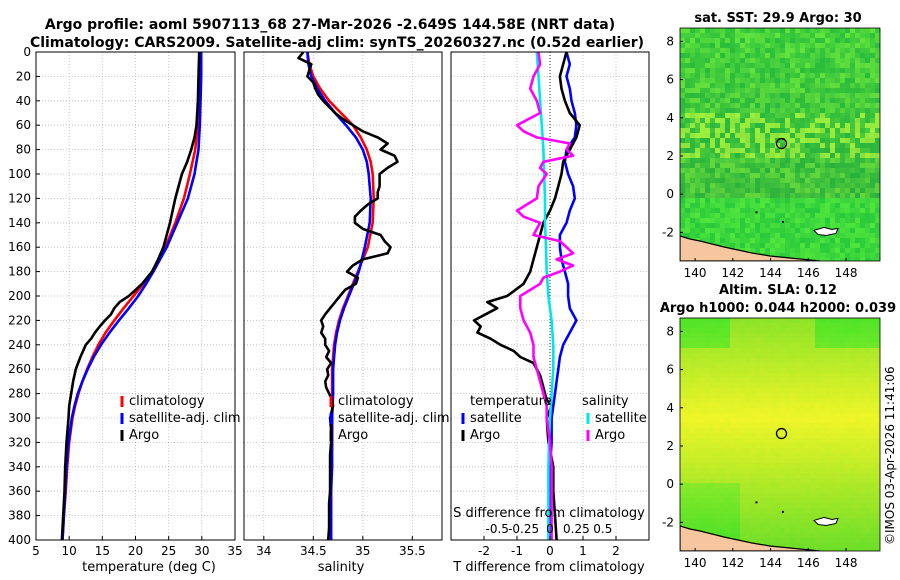 This screenshot has height=580, width=900. I want to click on salinity-xlabel: salinity, so click(341, 567).